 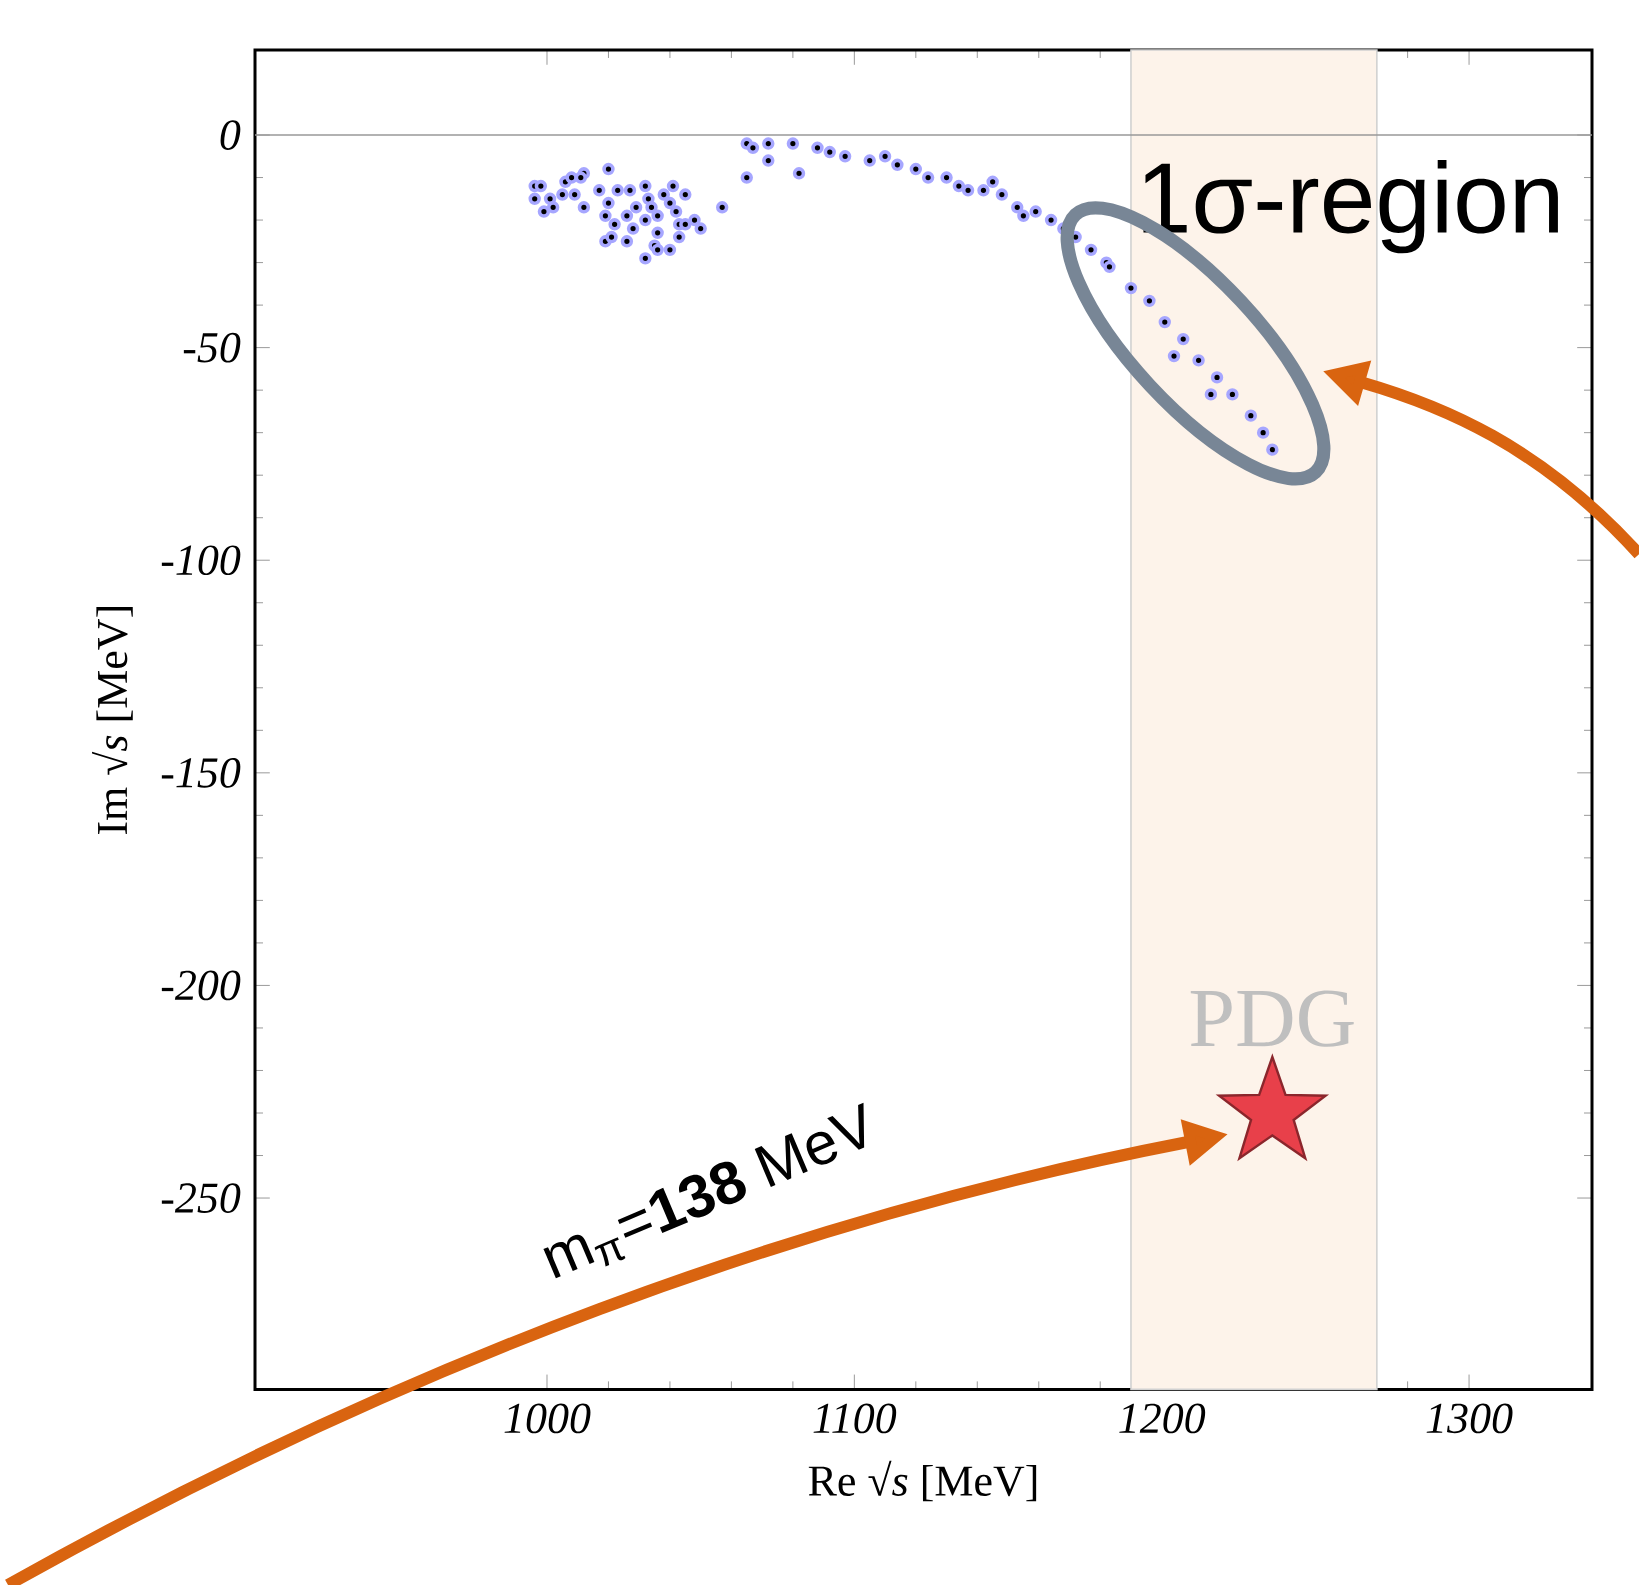 I want to click on y-axis-title: Im √s [MeV], so click(x=112, y=721).